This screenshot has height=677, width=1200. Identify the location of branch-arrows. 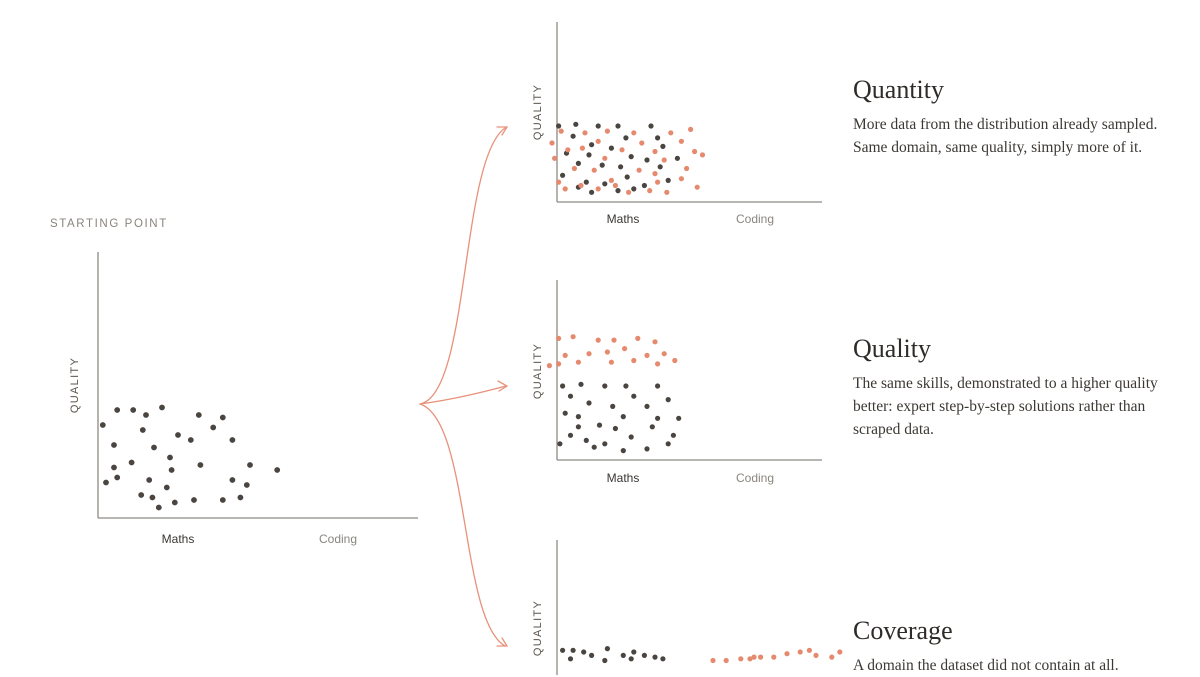
(464, 386).